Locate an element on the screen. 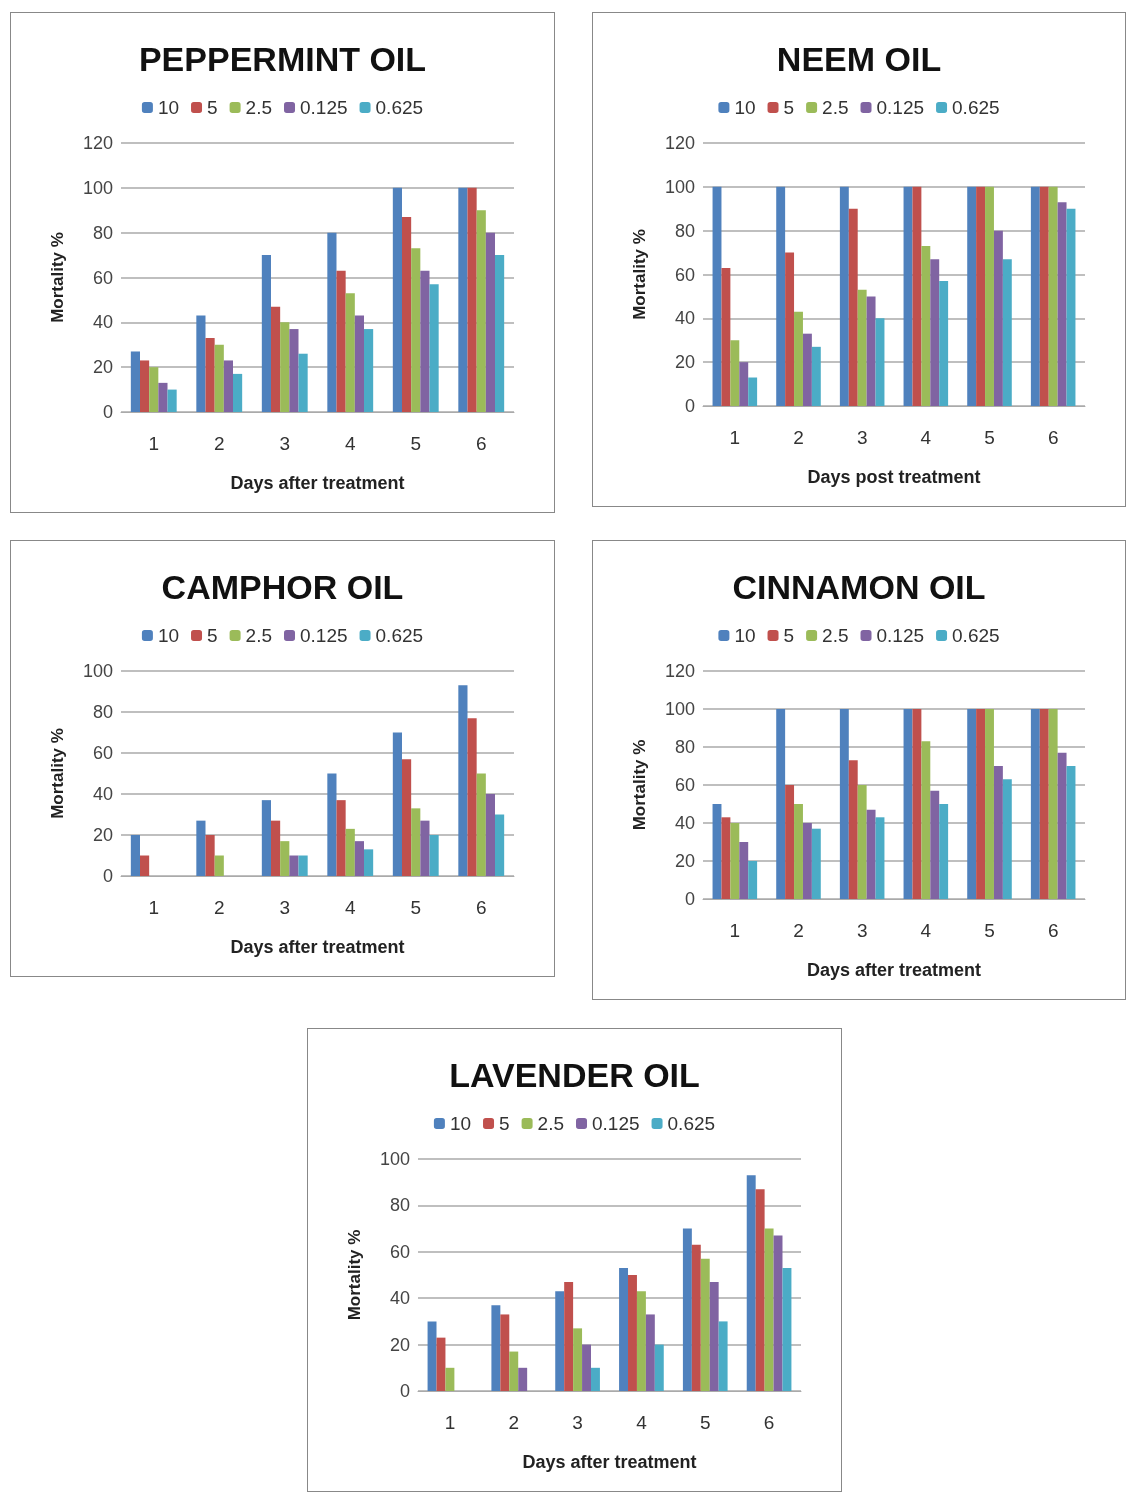  x-tick-label: 5 is located at coordinates (989, 930).